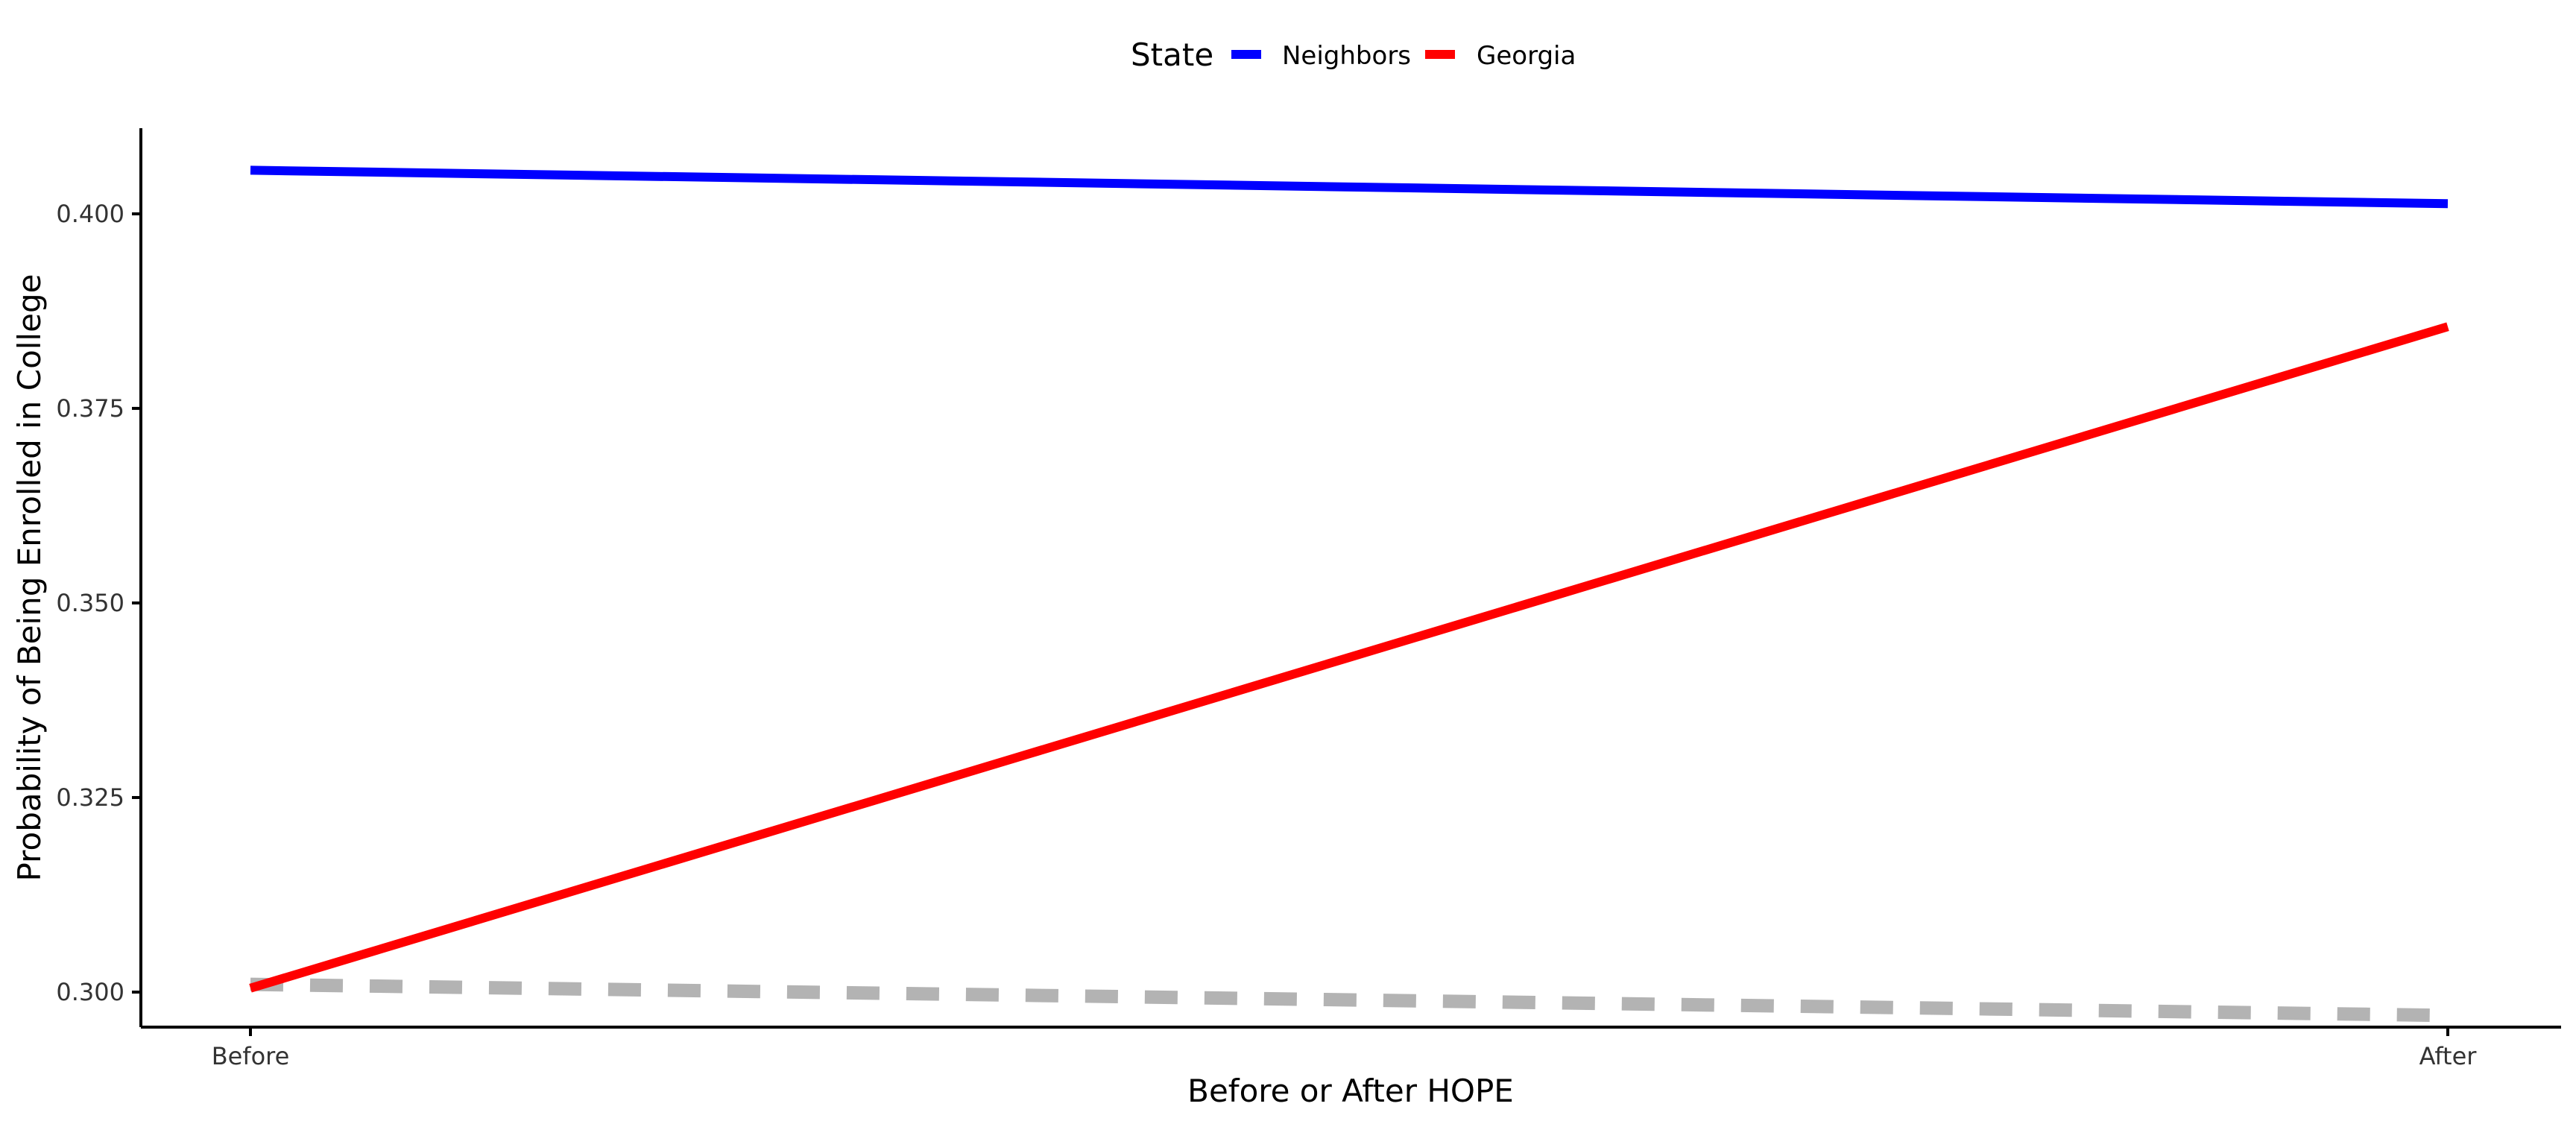 Image resolution: width=2576 pixels, height=1127 pixels. Describe the element at coordinates (1345, 1048) in the screenshot. I see `x-ticks: Before After` at that location.